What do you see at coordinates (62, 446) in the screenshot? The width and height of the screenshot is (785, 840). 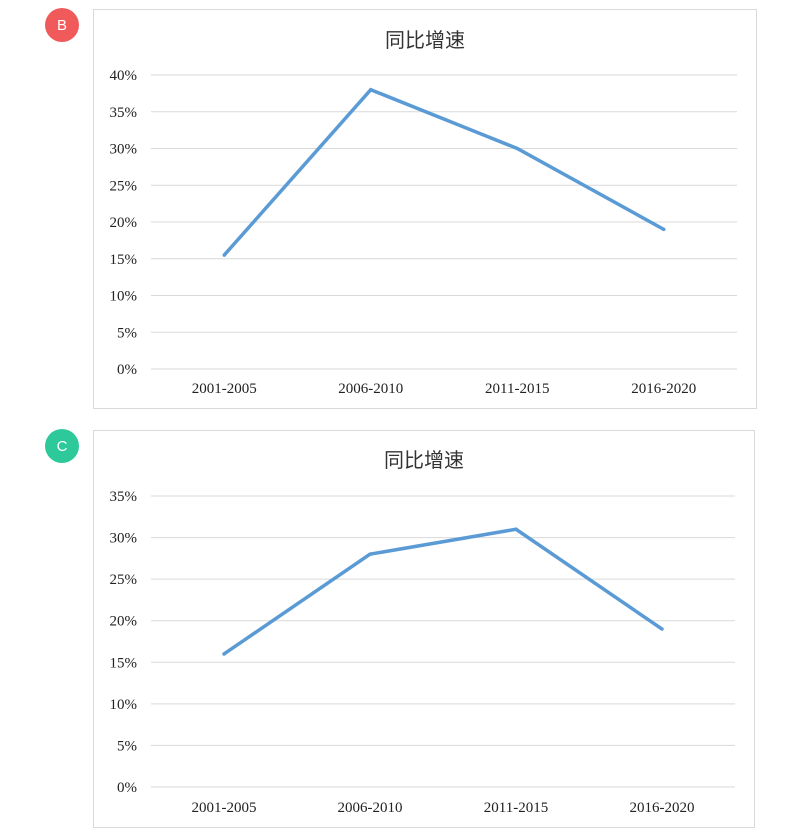 I see `badge-c: C` at bounding box center [62, 446].